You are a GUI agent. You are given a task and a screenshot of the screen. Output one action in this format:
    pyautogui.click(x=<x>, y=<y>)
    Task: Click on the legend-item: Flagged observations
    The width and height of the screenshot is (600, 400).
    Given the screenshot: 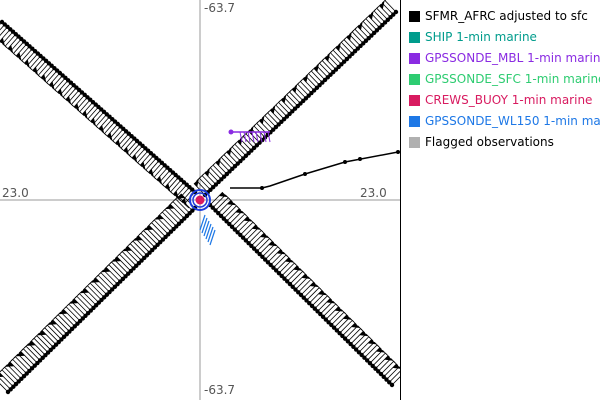 What is the action you would take?
    pyautogui.click(x=501, y=144)
    